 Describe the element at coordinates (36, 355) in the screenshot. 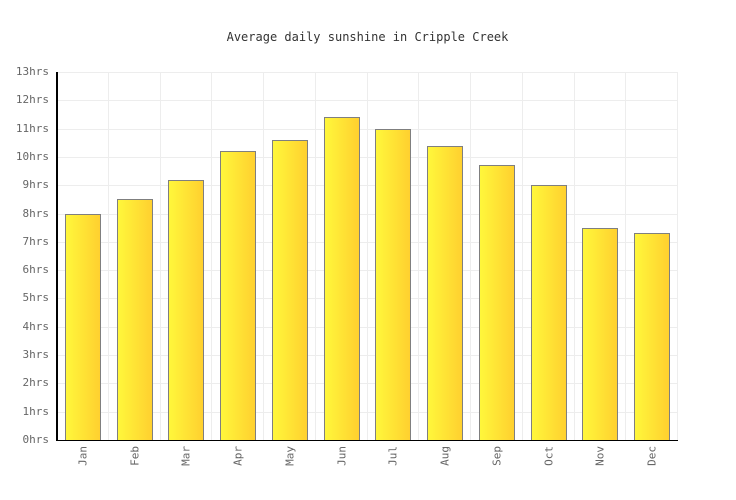

I see `y-tick-label: 3hrs` at that location.